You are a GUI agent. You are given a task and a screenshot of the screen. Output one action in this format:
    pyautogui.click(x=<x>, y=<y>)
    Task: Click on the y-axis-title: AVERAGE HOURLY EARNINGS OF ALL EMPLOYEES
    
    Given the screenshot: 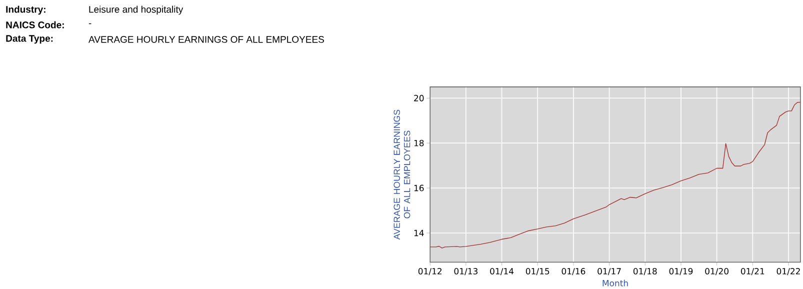 What is the action you would take?
    pyautogui.click(x=402, y=175)
    